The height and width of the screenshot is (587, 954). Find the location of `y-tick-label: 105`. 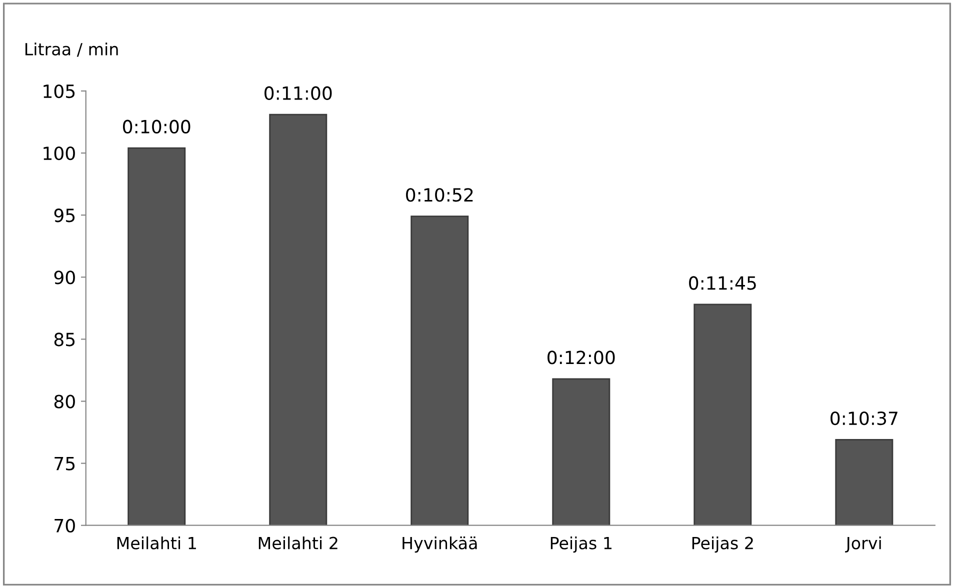

y-tick-label: 105 is located at coordinates (59, 91).